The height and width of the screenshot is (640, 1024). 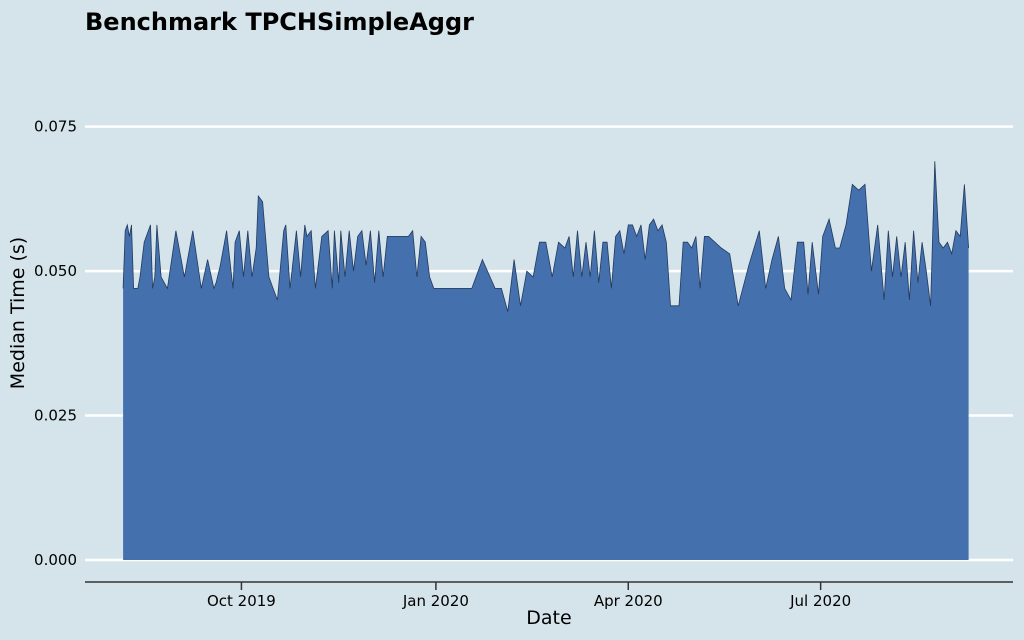 I want to click on y-tick-label: 0.075, so click(x=55, y=127).